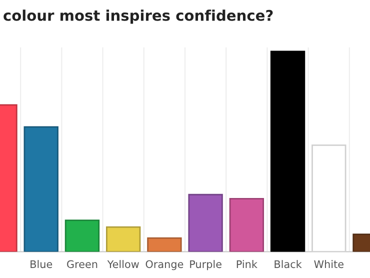  Describe the element at coordinates (41, 264) in the screenshot. I see `x-tick-label: Blue` at that location.